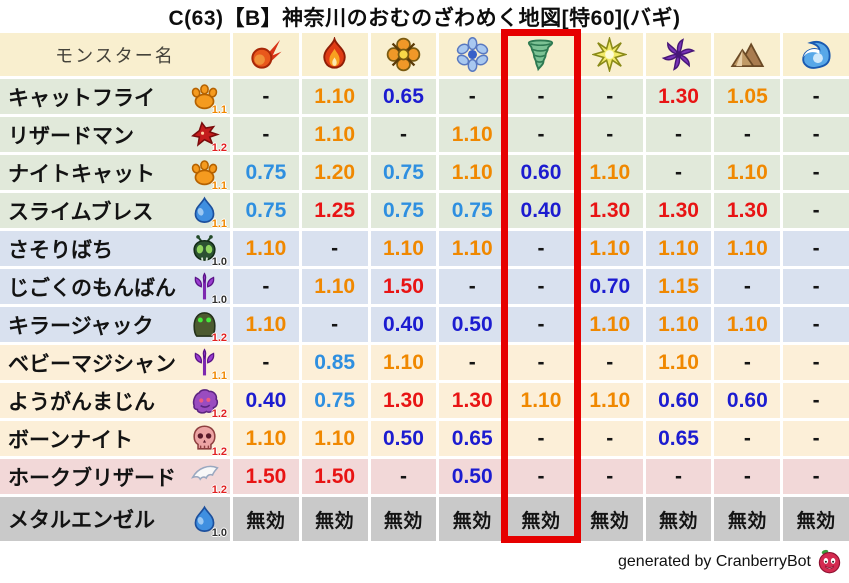 This screenshot has width=849, height=583. Describe the element at coordinates (678, 438) in the screenshot. I see `resist-value-cell: 0.65` at that location.